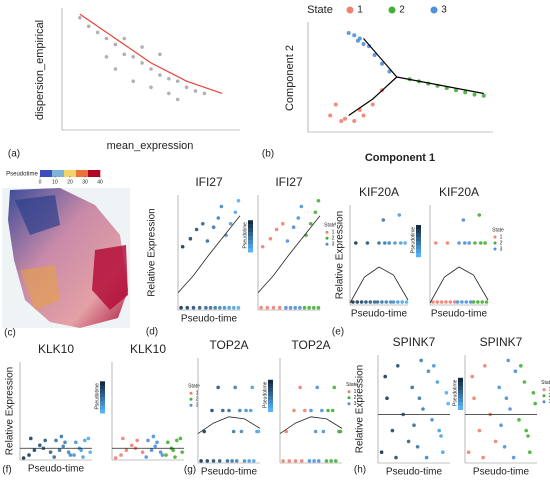 This screenshot has height=483, width=550. I want to click on legend-label: 1, so click(333, 233).